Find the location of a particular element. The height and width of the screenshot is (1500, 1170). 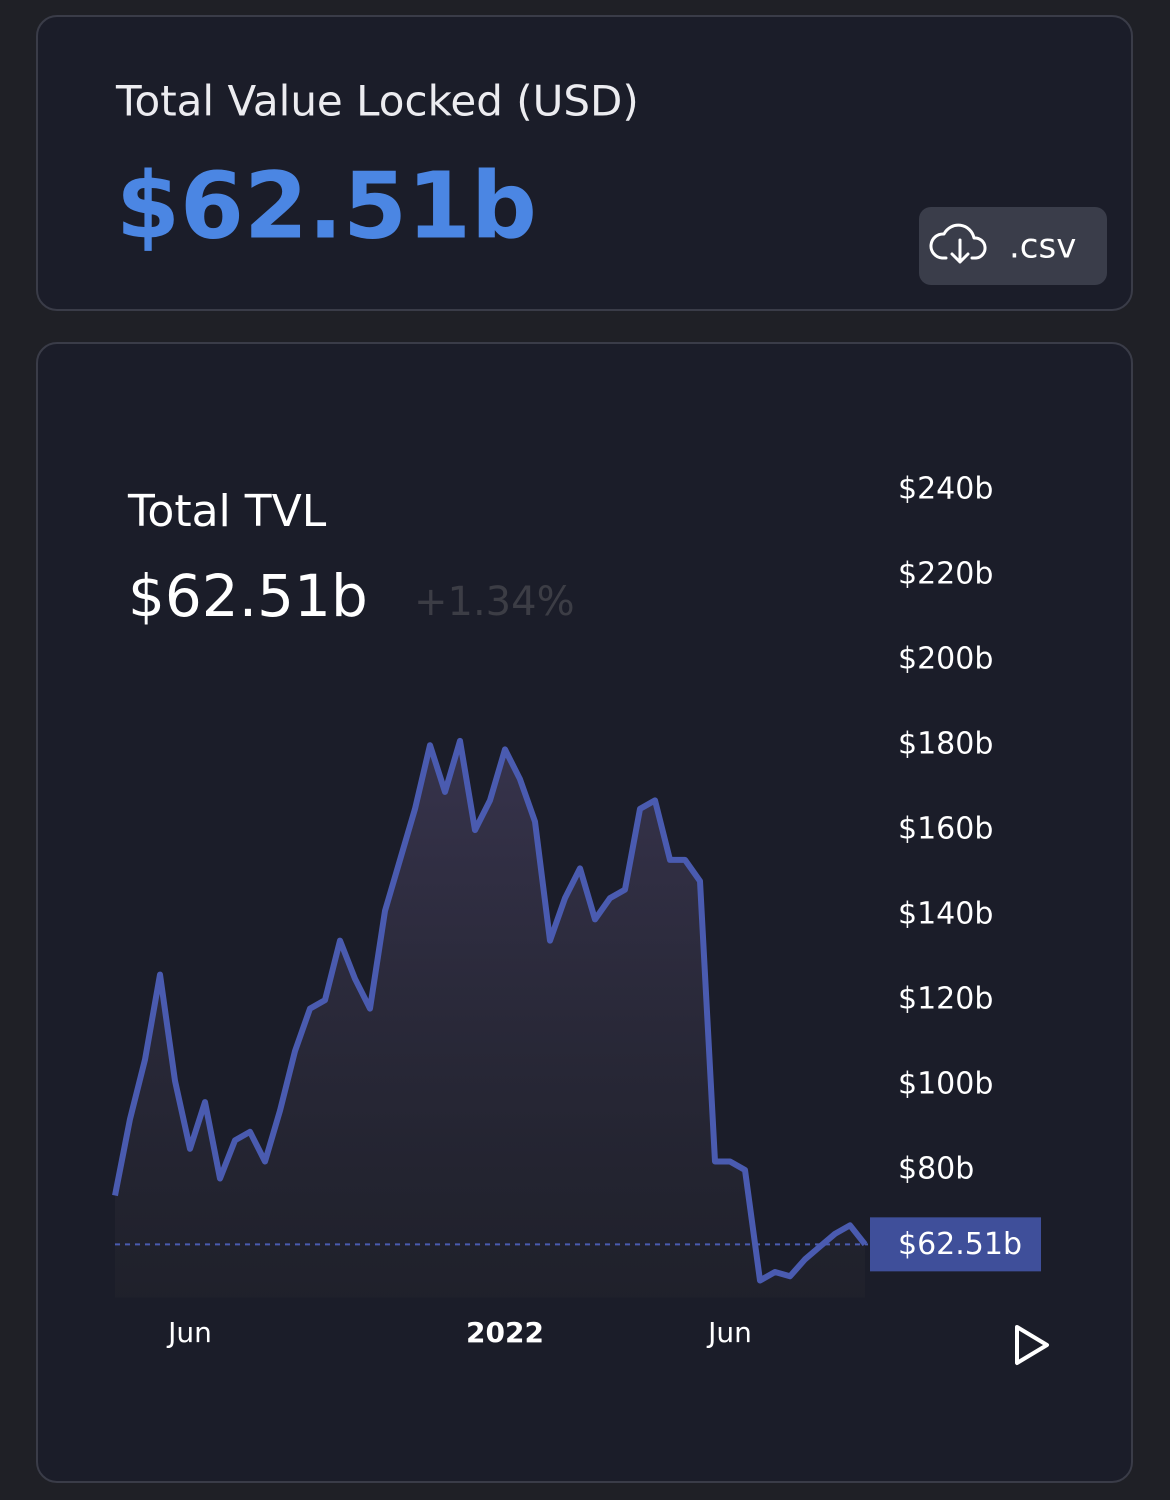

chart-subtitle: $62.51b is located at coordinates (248, 596).